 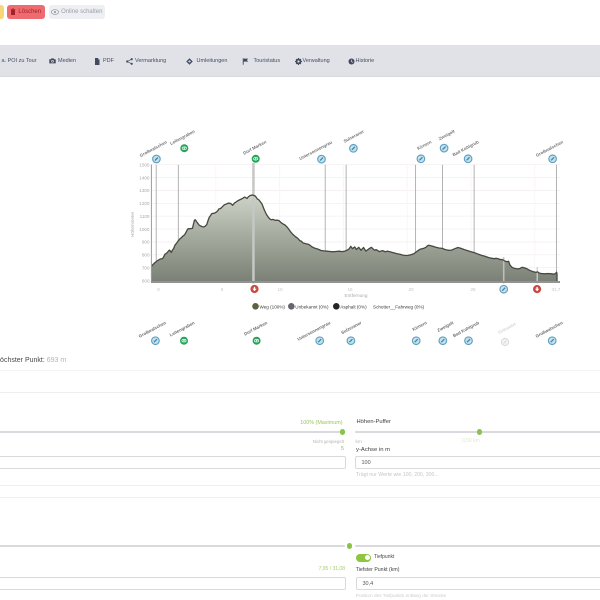 What do you see at coordinates (144, 164) in the screenshot?
I see `svg-text: 1500` at bounding box center [144, 164].